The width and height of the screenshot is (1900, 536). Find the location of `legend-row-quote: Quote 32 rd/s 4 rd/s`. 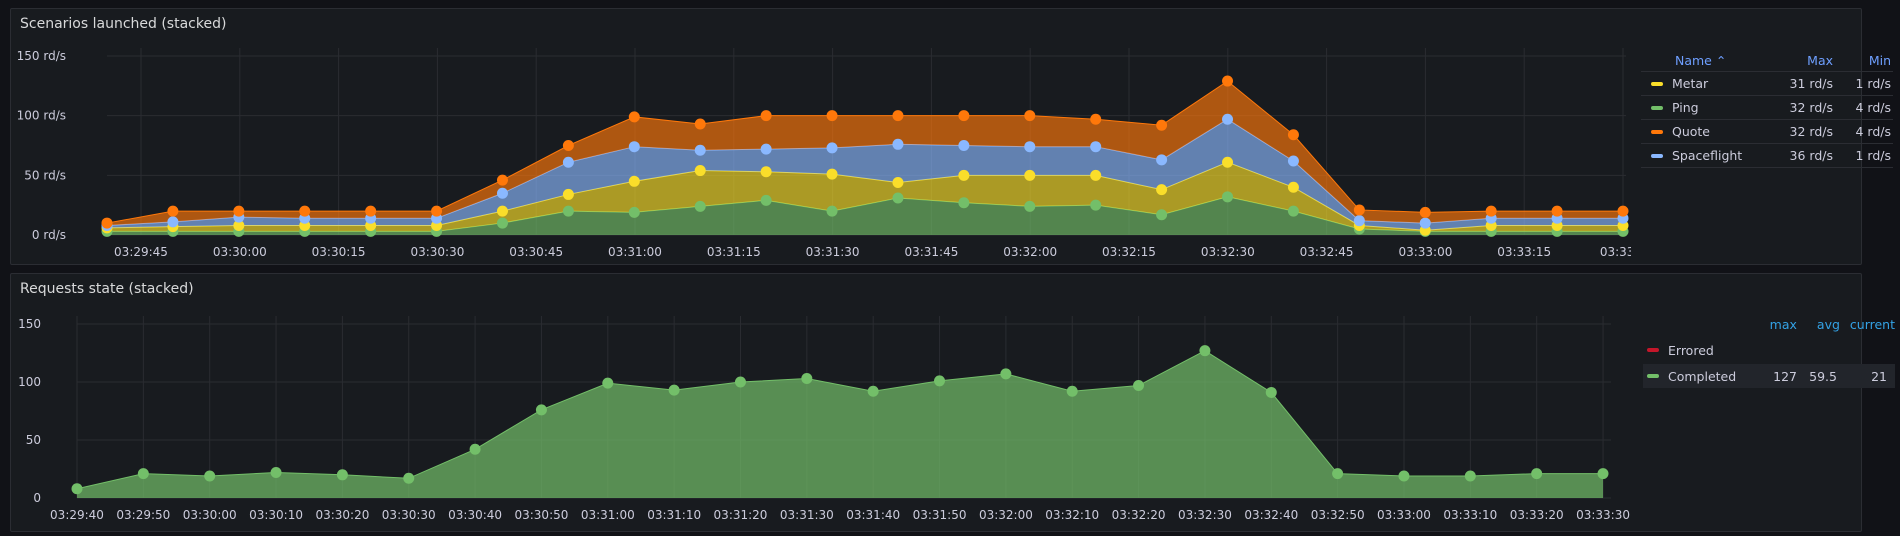

legend-row-quote: Quote 32 rd/s 4 rd/s is located at coordinates (1767, 132).